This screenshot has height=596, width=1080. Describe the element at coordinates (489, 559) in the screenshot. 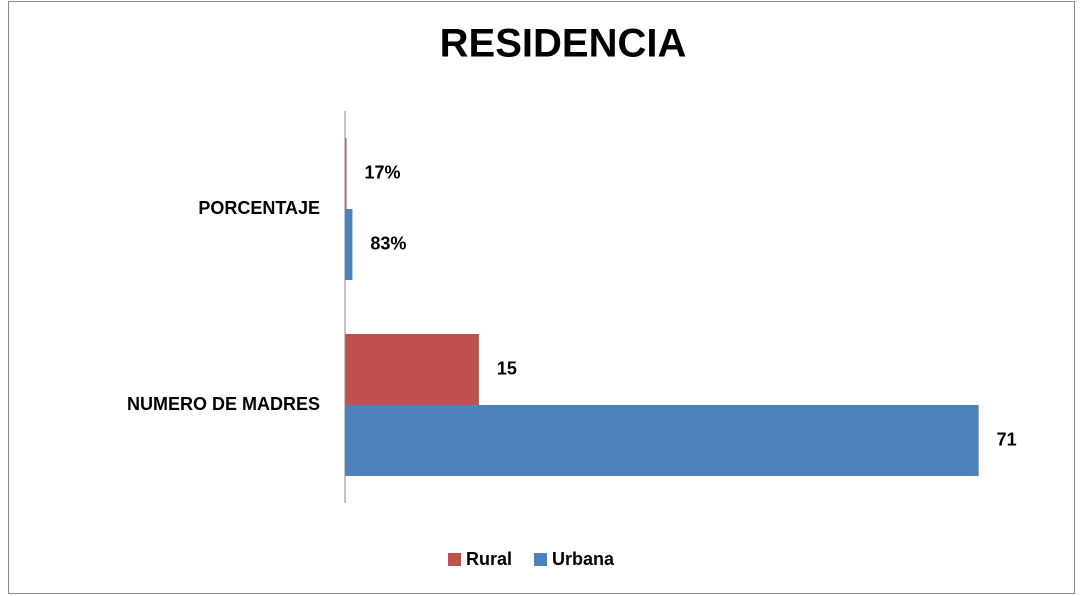

I see `legend-label: Rural` at that location.